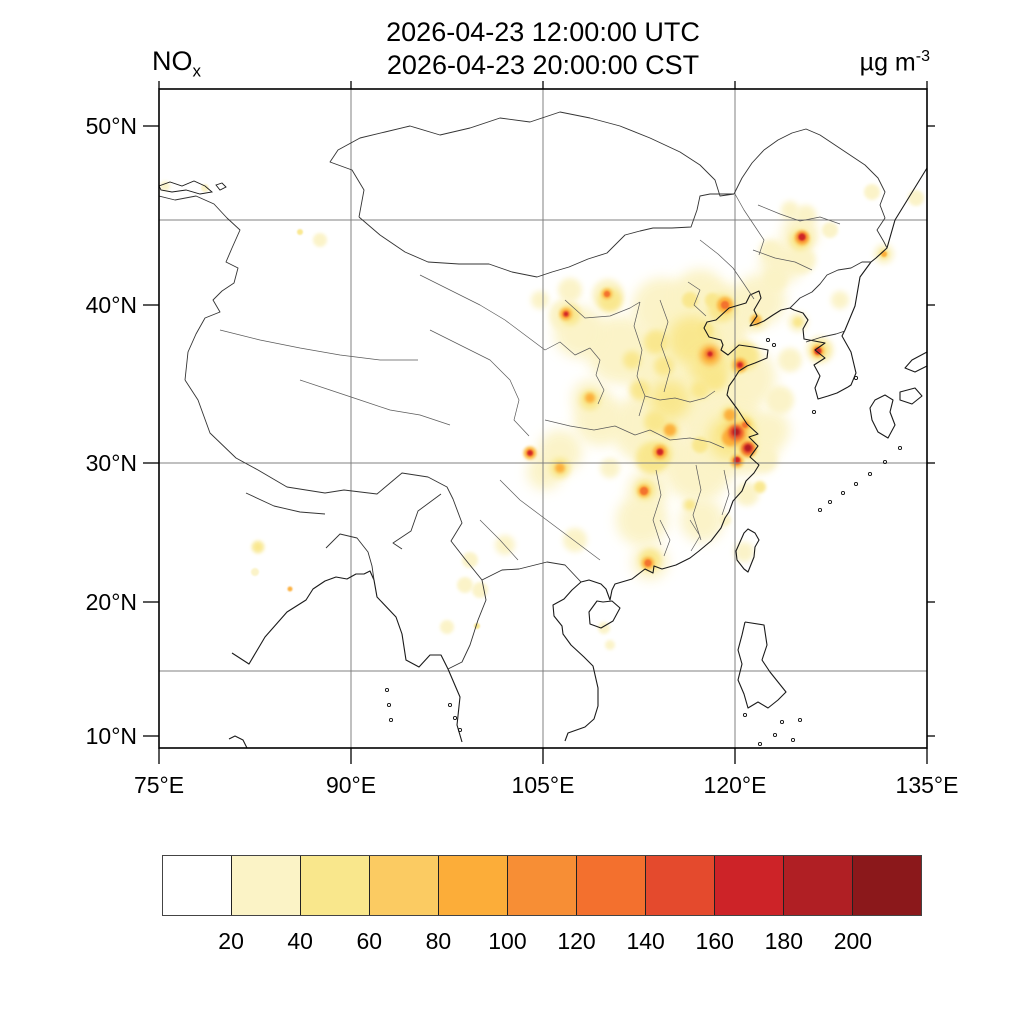  Describe the element at coordinates (172, 61) in the screenshot. I see `variable-name: NO` at that location.